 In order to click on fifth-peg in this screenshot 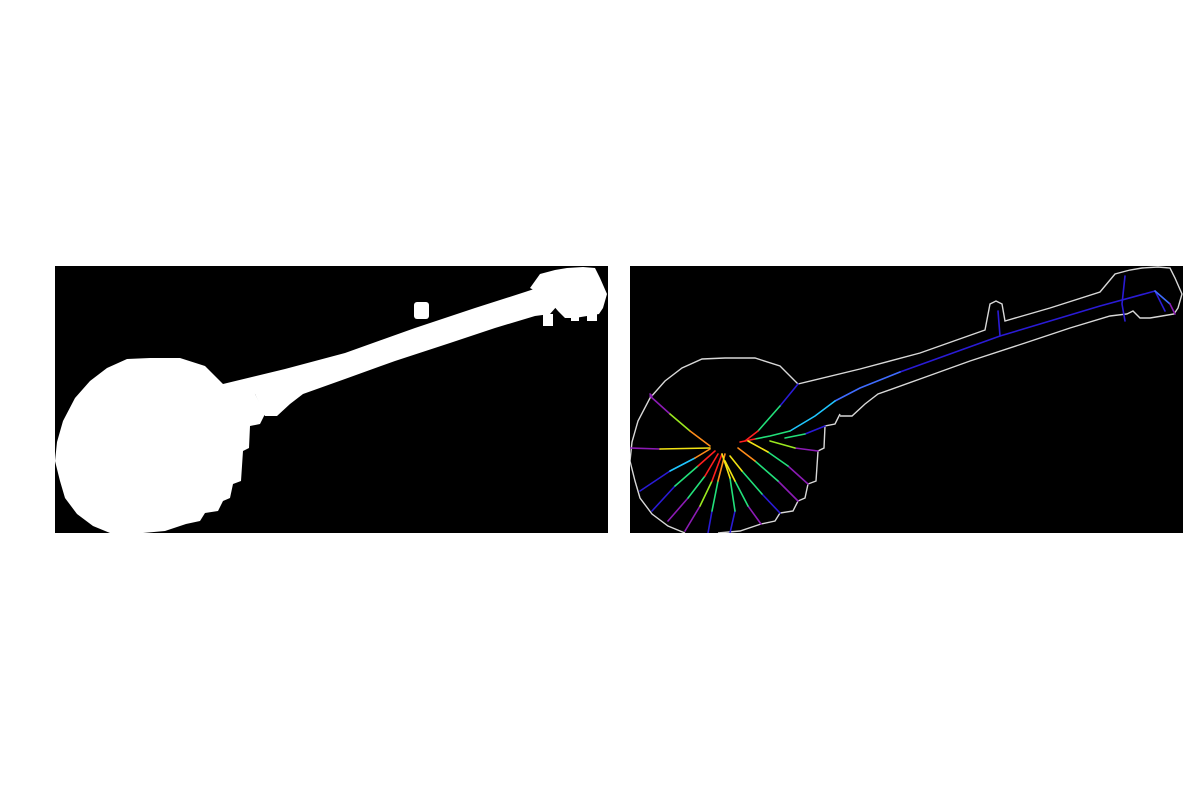, I will do `click(421, 310)`.